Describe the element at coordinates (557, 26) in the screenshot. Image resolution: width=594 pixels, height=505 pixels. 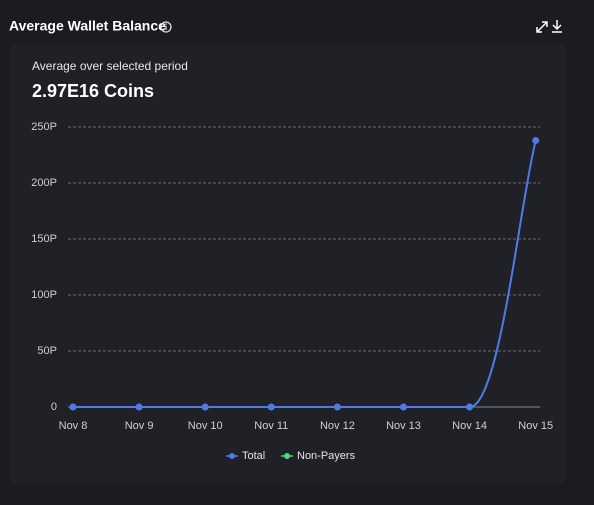
I see `download-icon` at that location.